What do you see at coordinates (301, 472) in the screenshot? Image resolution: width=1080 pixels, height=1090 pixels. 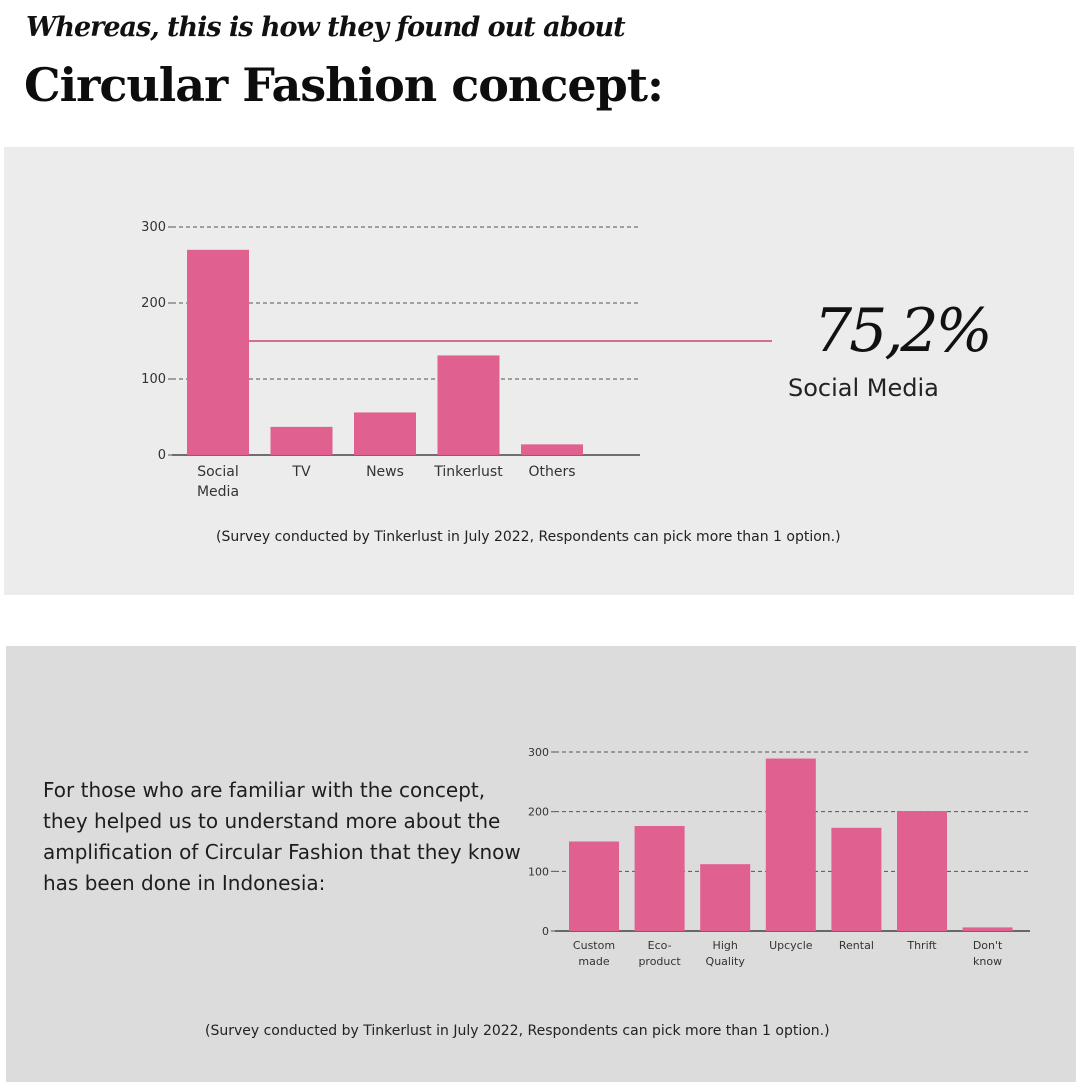 I see `category-label: TV` at bounding box center [301, 472].